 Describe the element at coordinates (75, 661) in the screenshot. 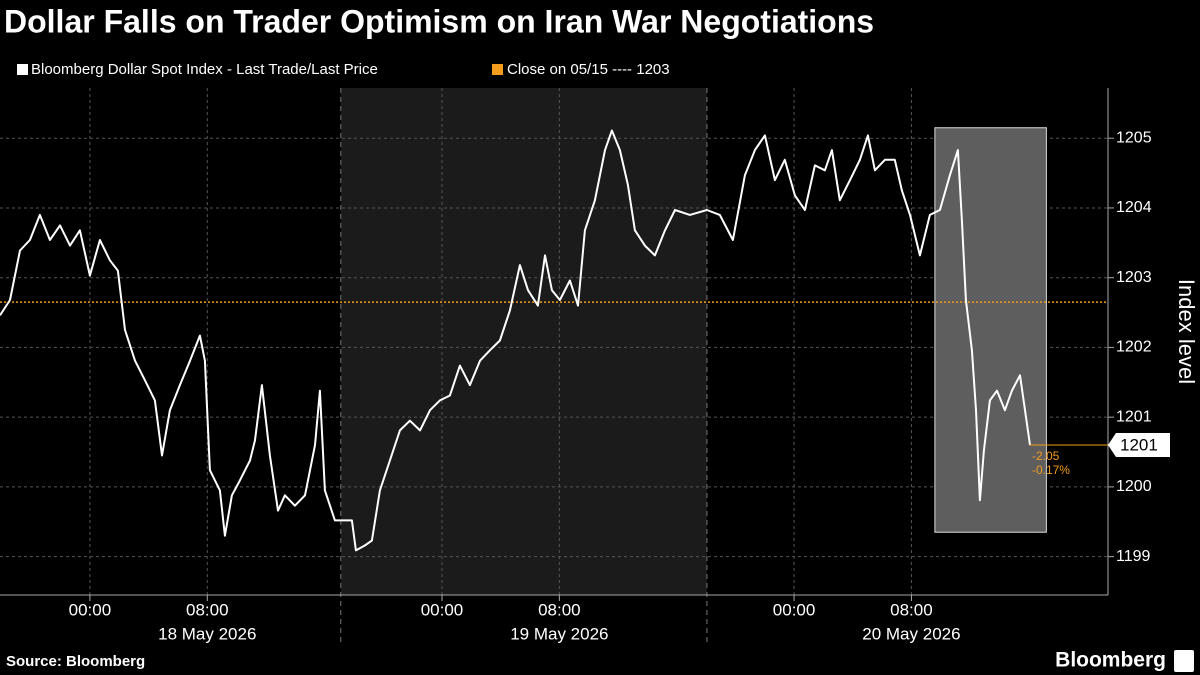

I see `source: Source: Bloomberg` at that location.